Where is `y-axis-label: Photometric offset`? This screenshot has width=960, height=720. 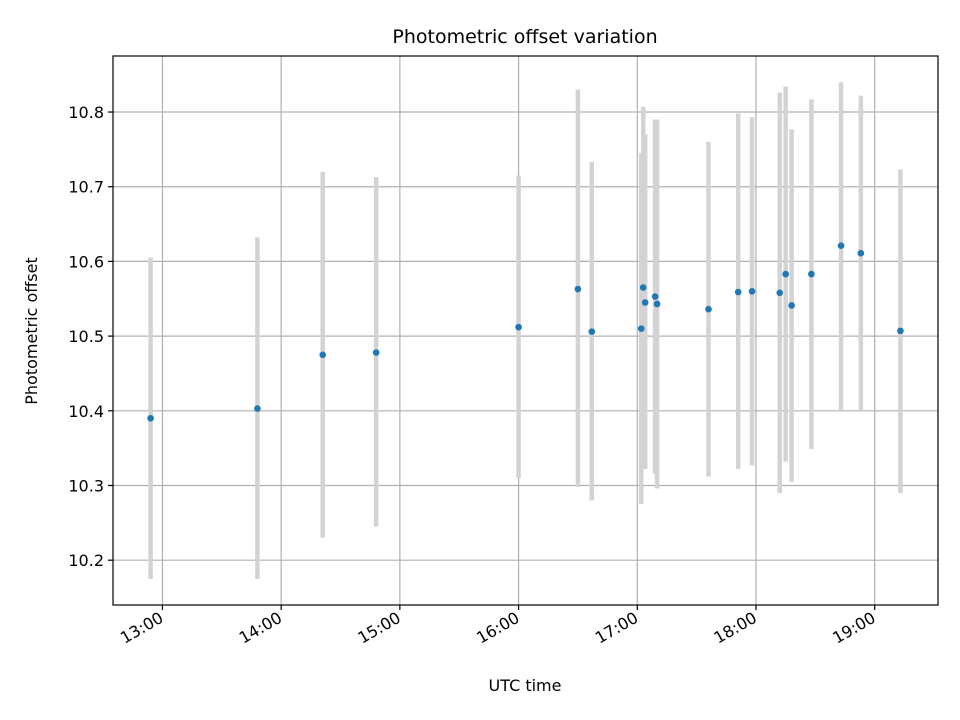 y-axis-label: Photometric offset is located at coordinates (31, 331).